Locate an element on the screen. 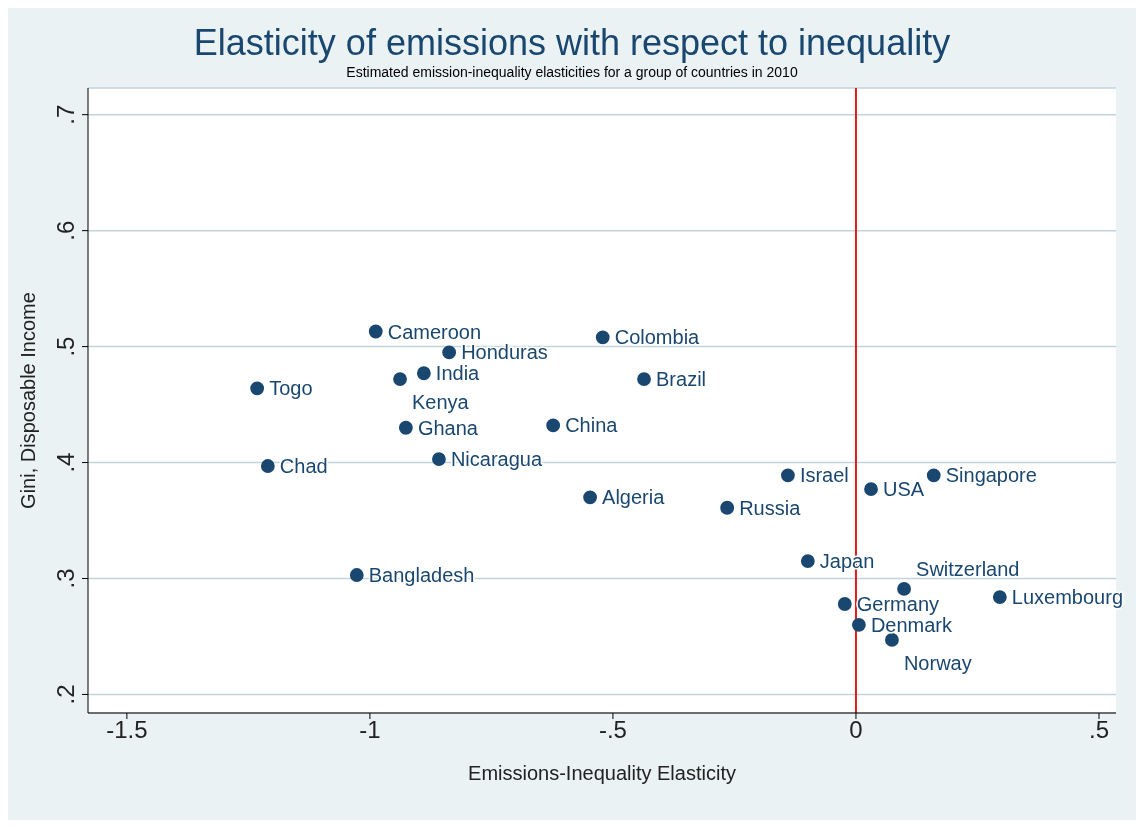 The width and height of the screenshot is (1144, 830). x-tick-label: -.5 is located at coordinates (612, 730).